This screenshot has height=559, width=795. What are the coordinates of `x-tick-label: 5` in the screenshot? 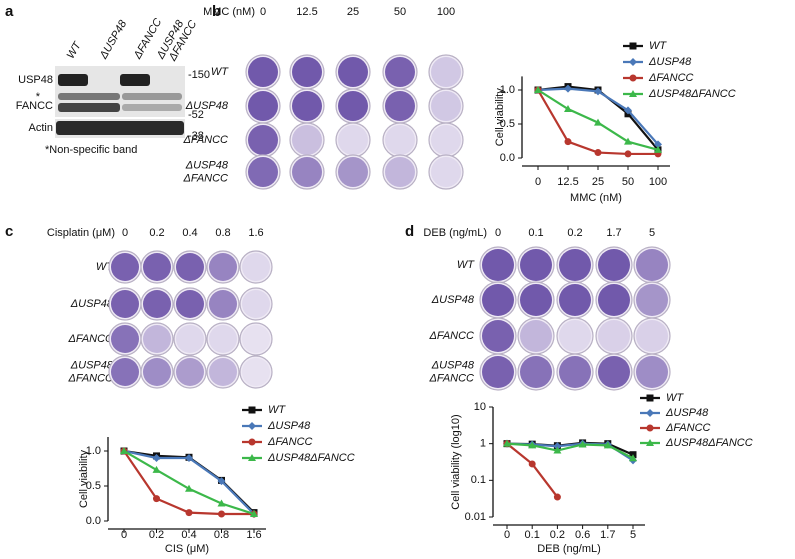 It's located at (633, 535).